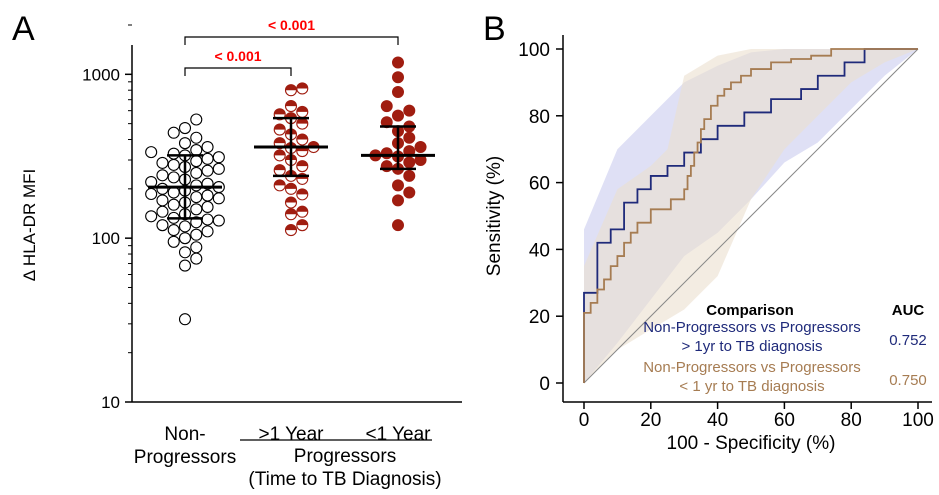  Describe the element at coordinates (539, 250) in the screenshot. I see `b-y-tick-label: 40` at that location.